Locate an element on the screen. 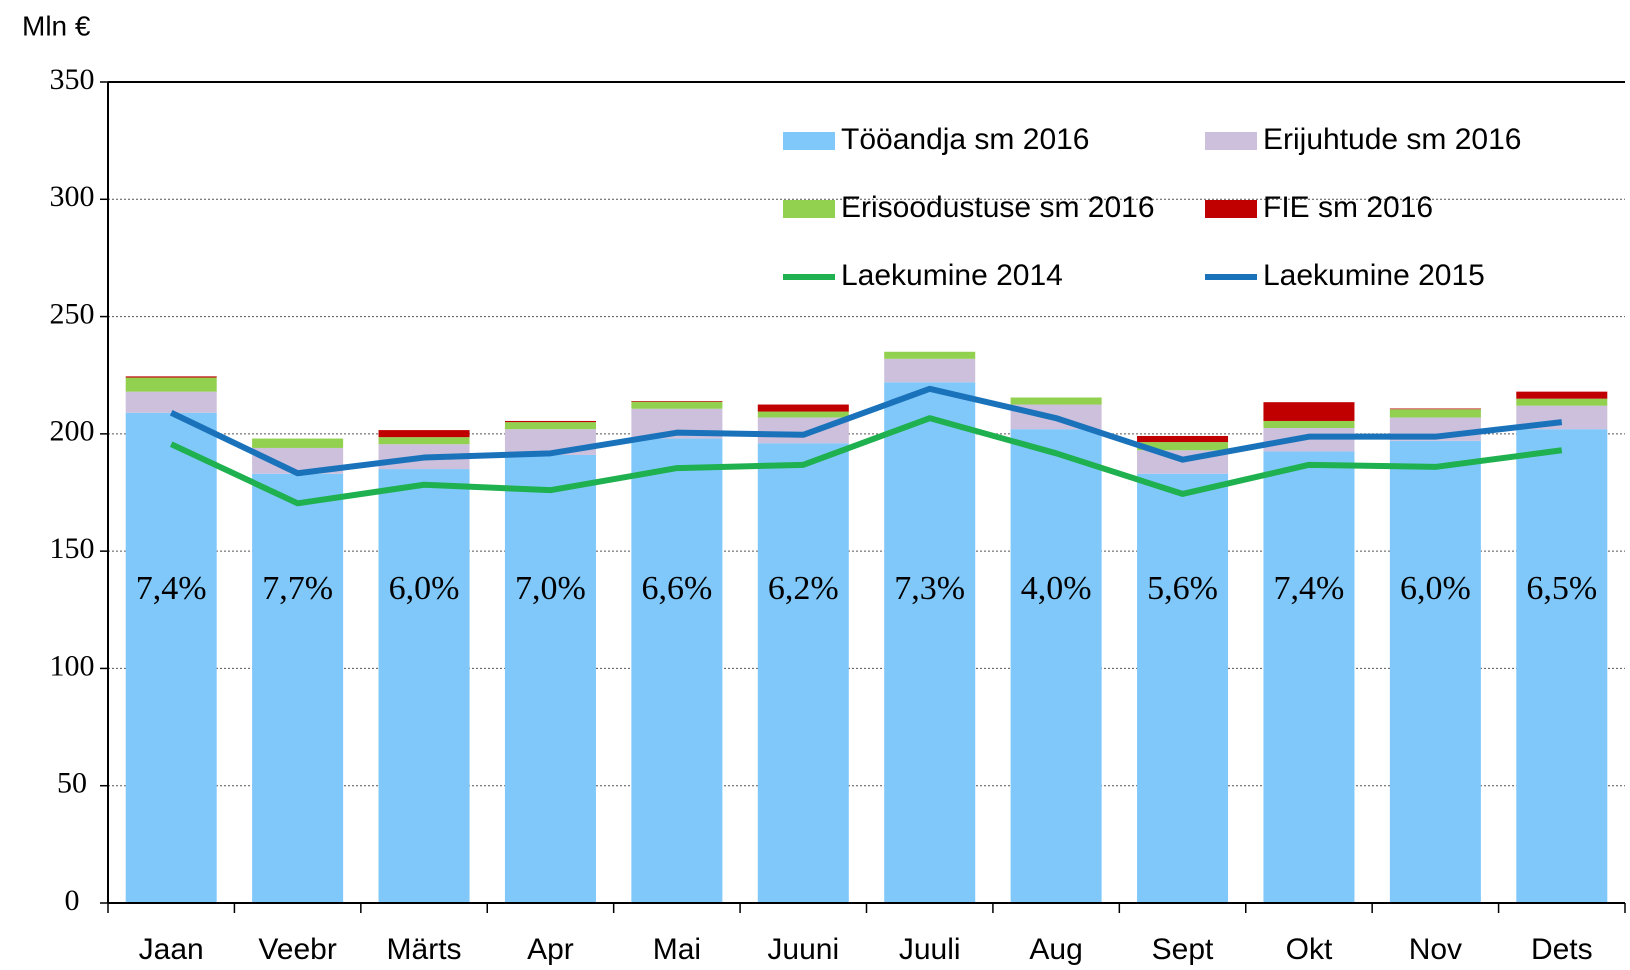 Image resolution: width=1630 pixels, height=970 pixels. annotation: 4,0% is located at coordinates (1056, 588).